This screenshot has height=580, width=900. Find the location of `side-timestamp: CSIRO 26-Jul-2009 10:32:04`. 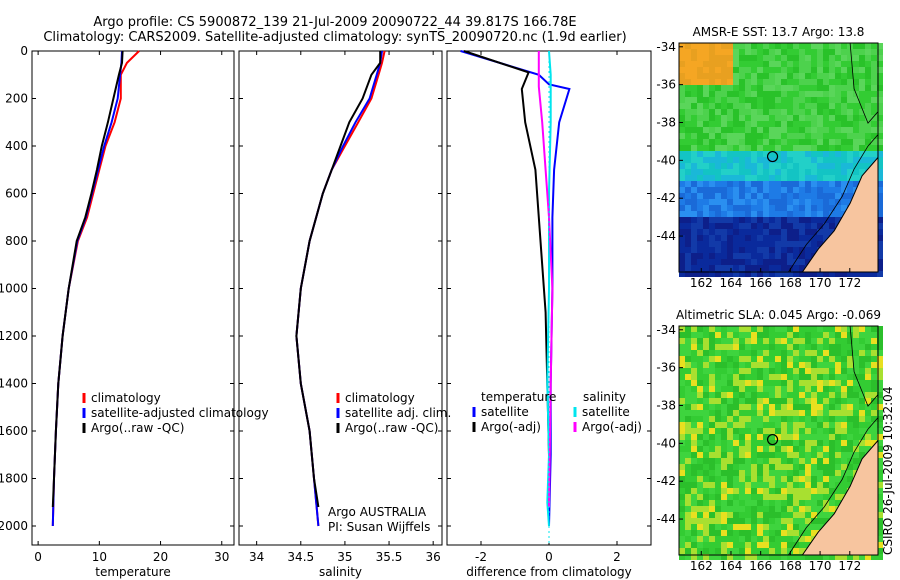

side-timestamp: CSIRO 26-Jul-2009 10:32:04 is located at coordinates (888, 470).